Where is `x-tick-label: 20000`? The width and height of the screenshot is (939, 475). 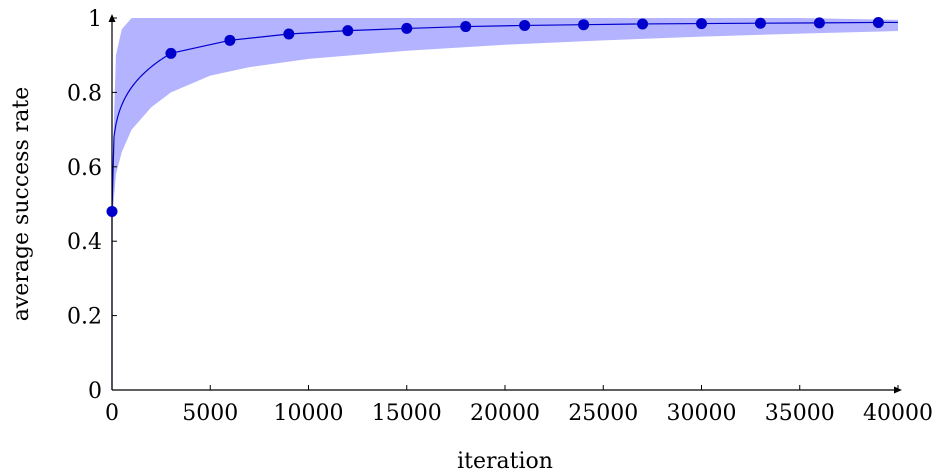
x-tick-label: 20000 is located at coordinates (505, 413).